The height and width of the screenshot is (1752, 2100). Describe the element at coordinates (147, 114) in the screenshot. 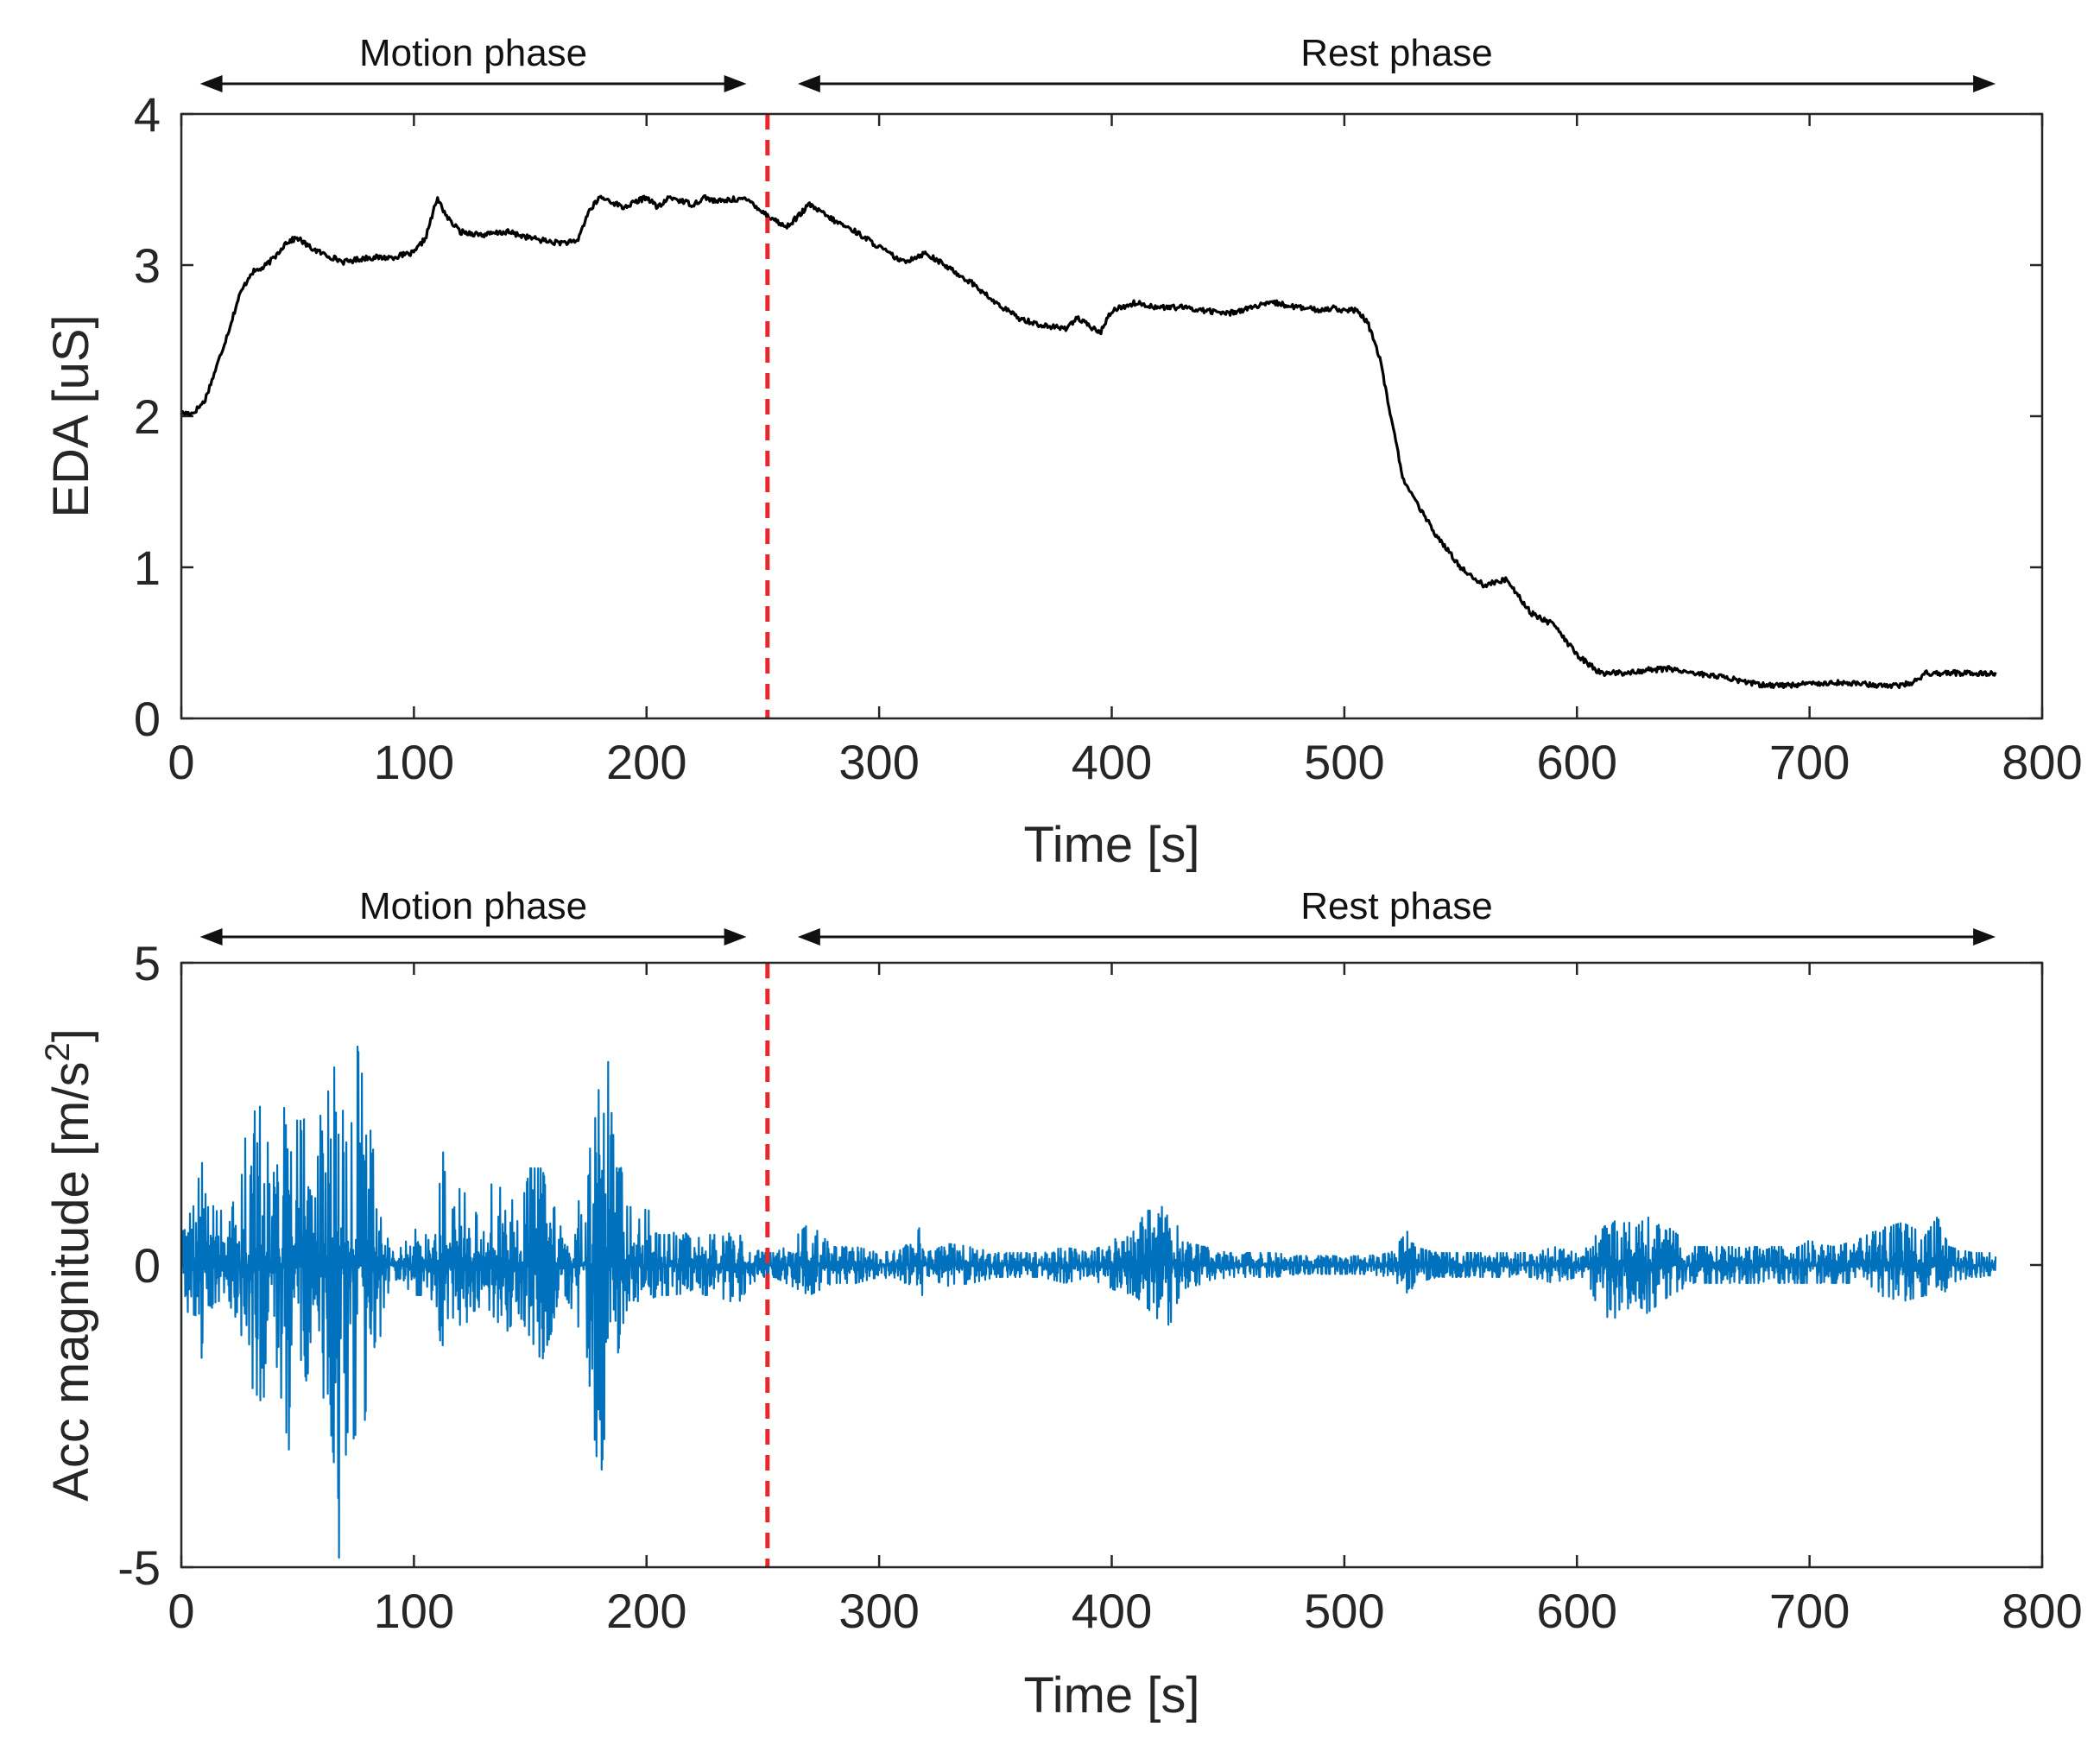

I see `y-tick-label: 4` at that location.